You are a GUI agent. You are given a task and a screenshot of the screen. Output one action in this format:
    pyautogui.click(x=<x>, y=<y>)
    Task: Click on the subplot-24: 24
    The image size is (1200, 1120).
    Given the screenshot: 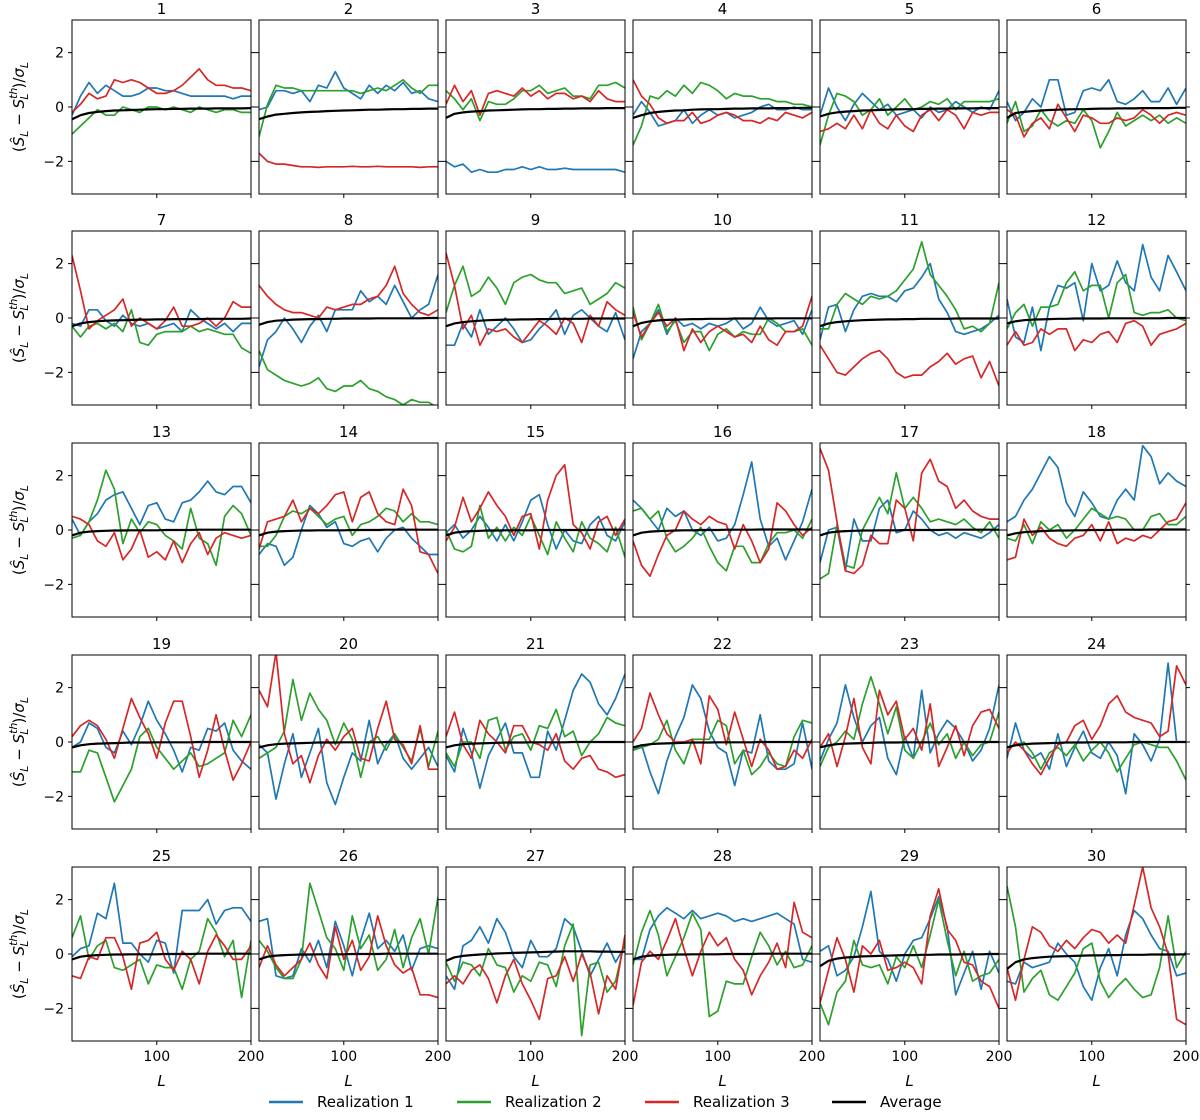 What is the action you would take?
    pyautogui.click(x=1096, y=734)
    